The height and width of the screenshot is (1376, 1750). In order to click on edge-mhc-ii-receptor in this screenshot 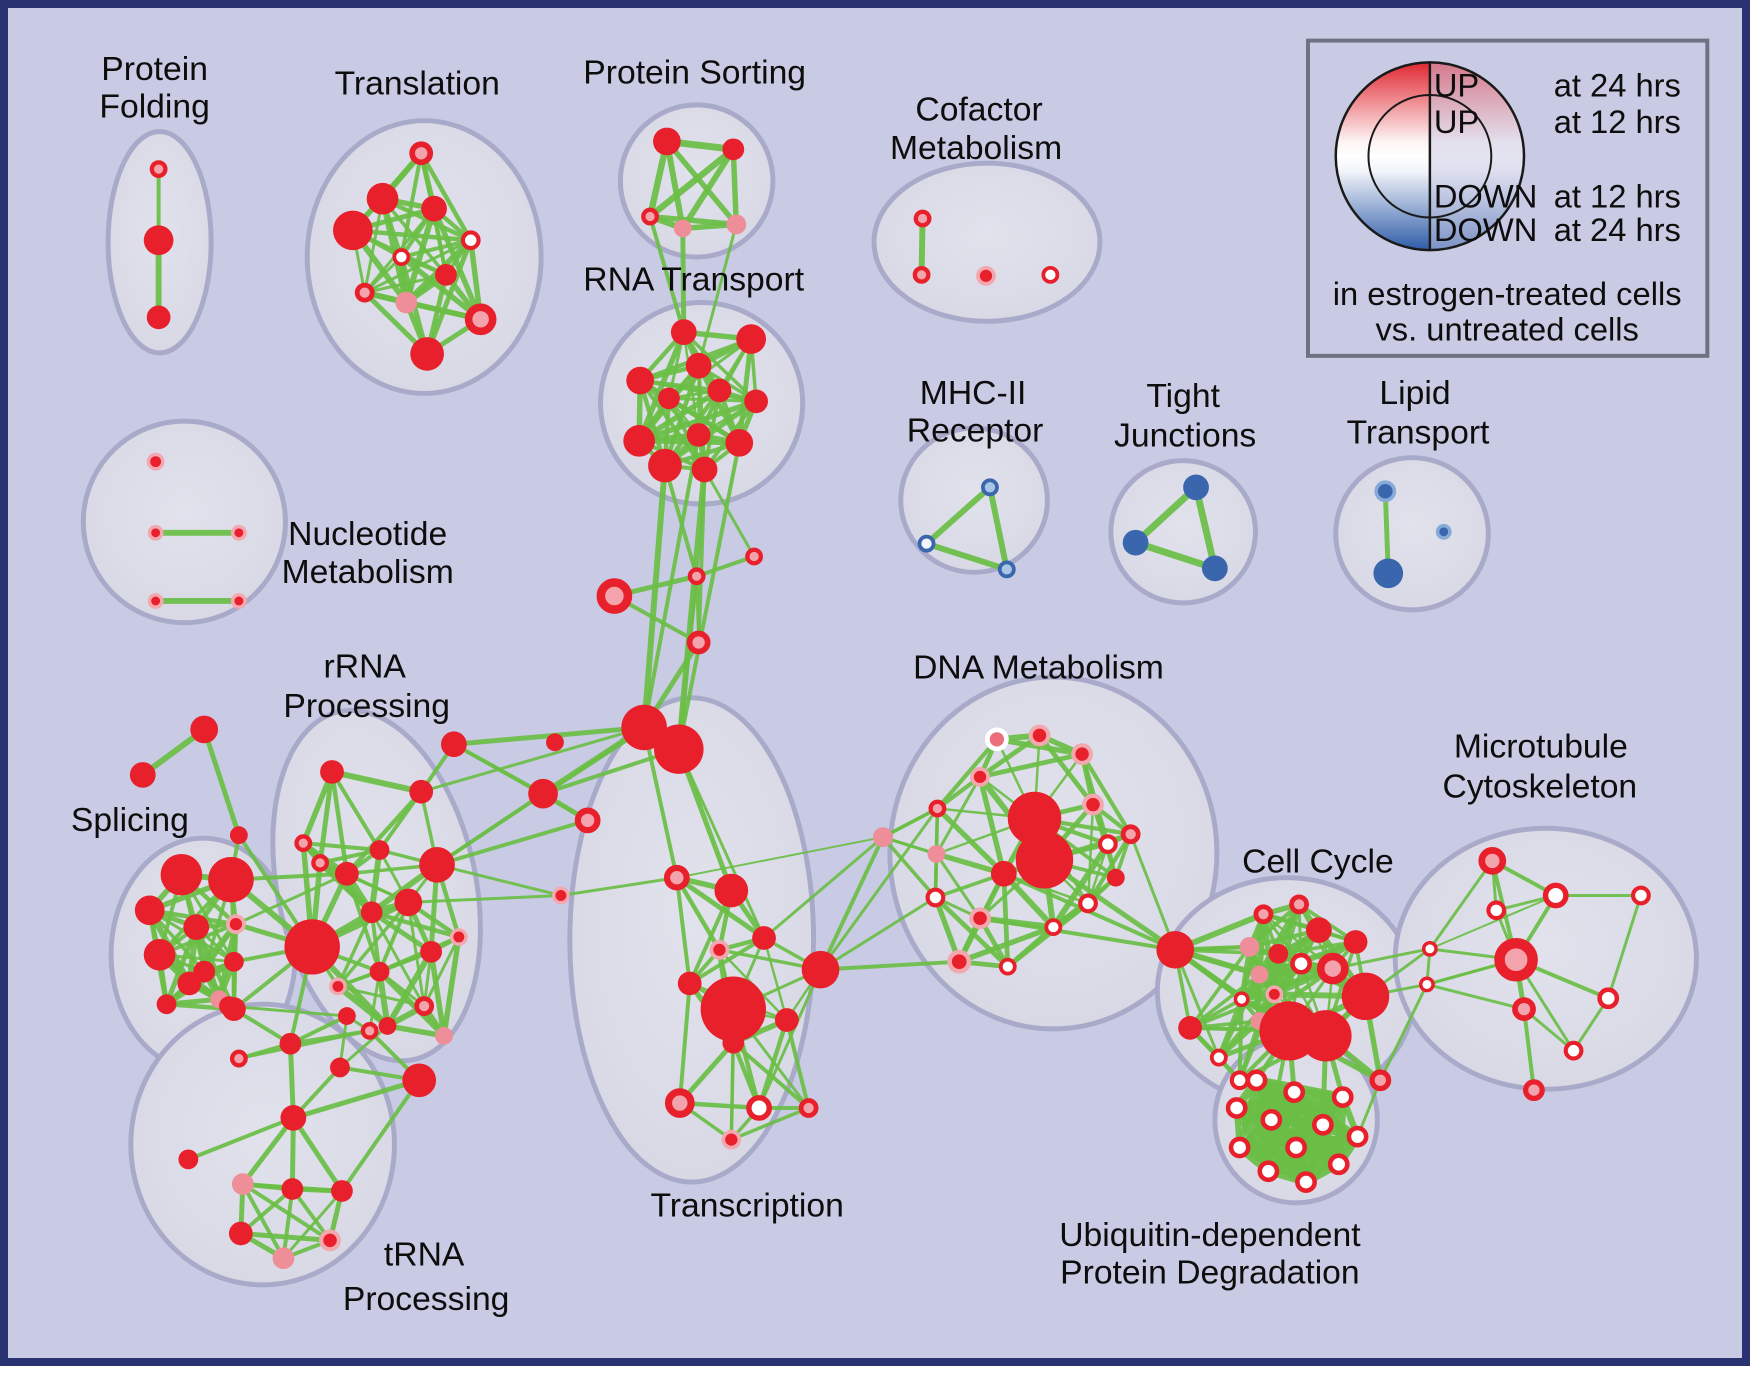, I will do `click(966, 556)`.